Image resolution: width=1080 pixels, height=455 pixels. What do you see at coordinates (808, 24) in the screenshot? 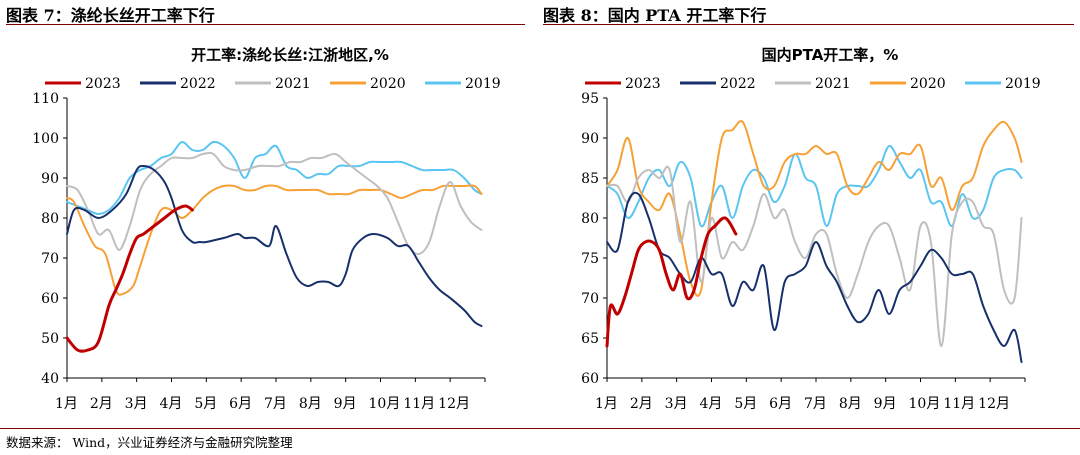
I see `figure-8-rule` at bounding box center [808, 24].